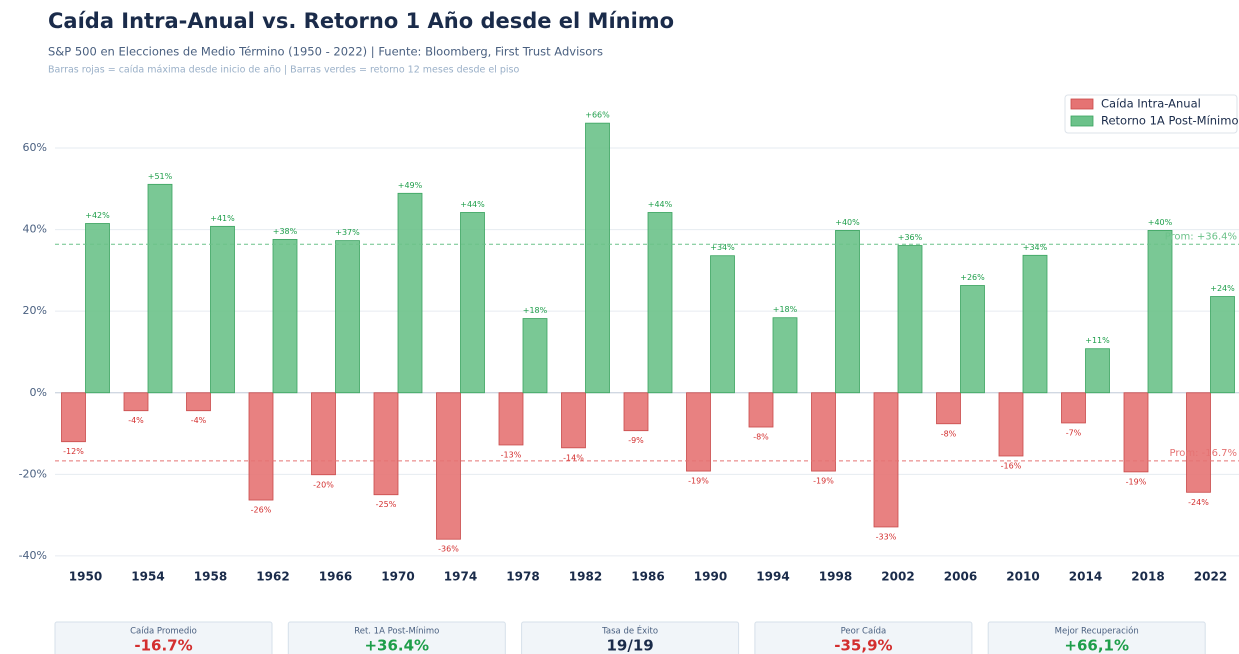 The height and width of the screenshot is (654, 1239). Describe the element at coordinates (722, 247) in the screenshot. I see `value-label: +34%` at that location.